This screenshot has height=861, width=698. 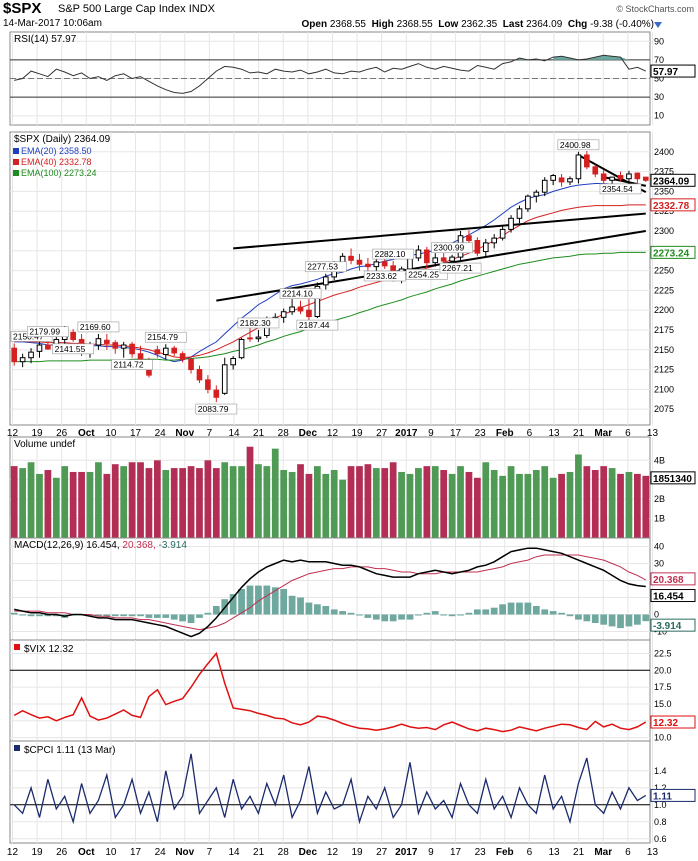 I want to click on price-ytick: 2075, so click(x=664, y=409).